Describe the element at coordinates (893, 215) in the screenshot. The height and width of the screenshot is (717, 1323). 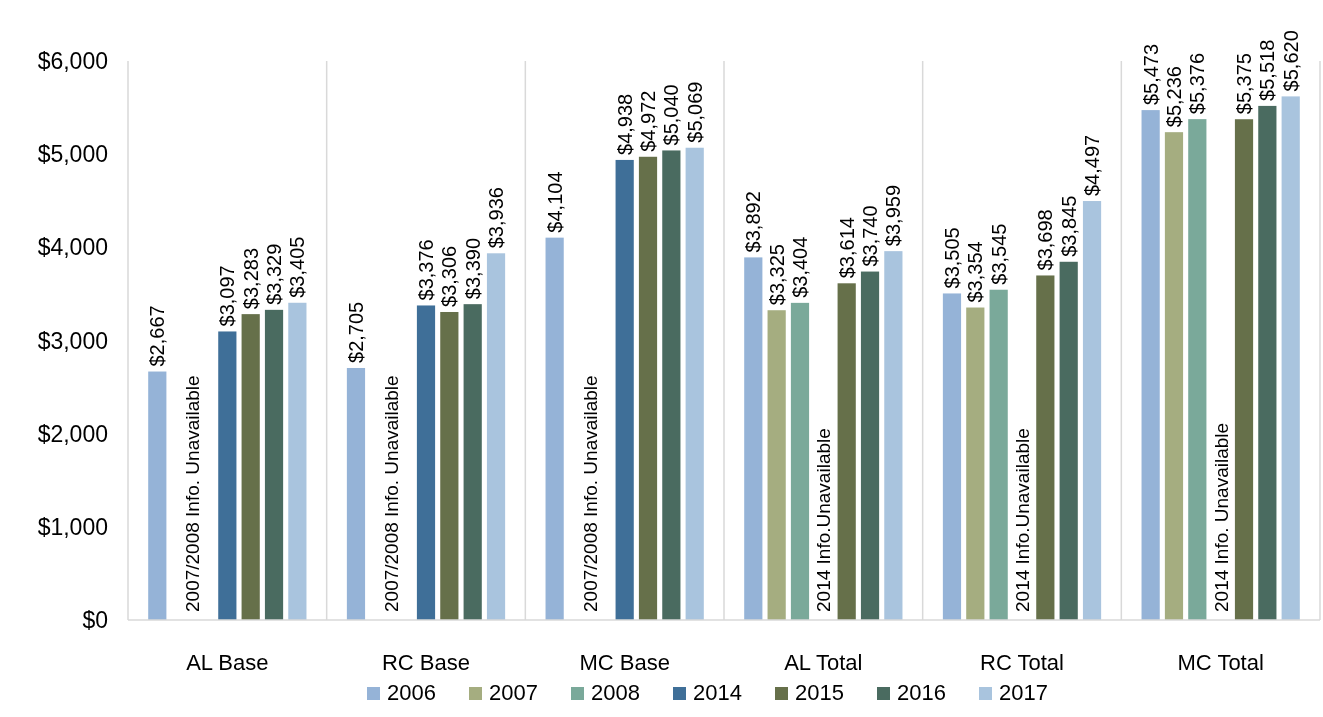
I see `data-label: $3,959` at that location.